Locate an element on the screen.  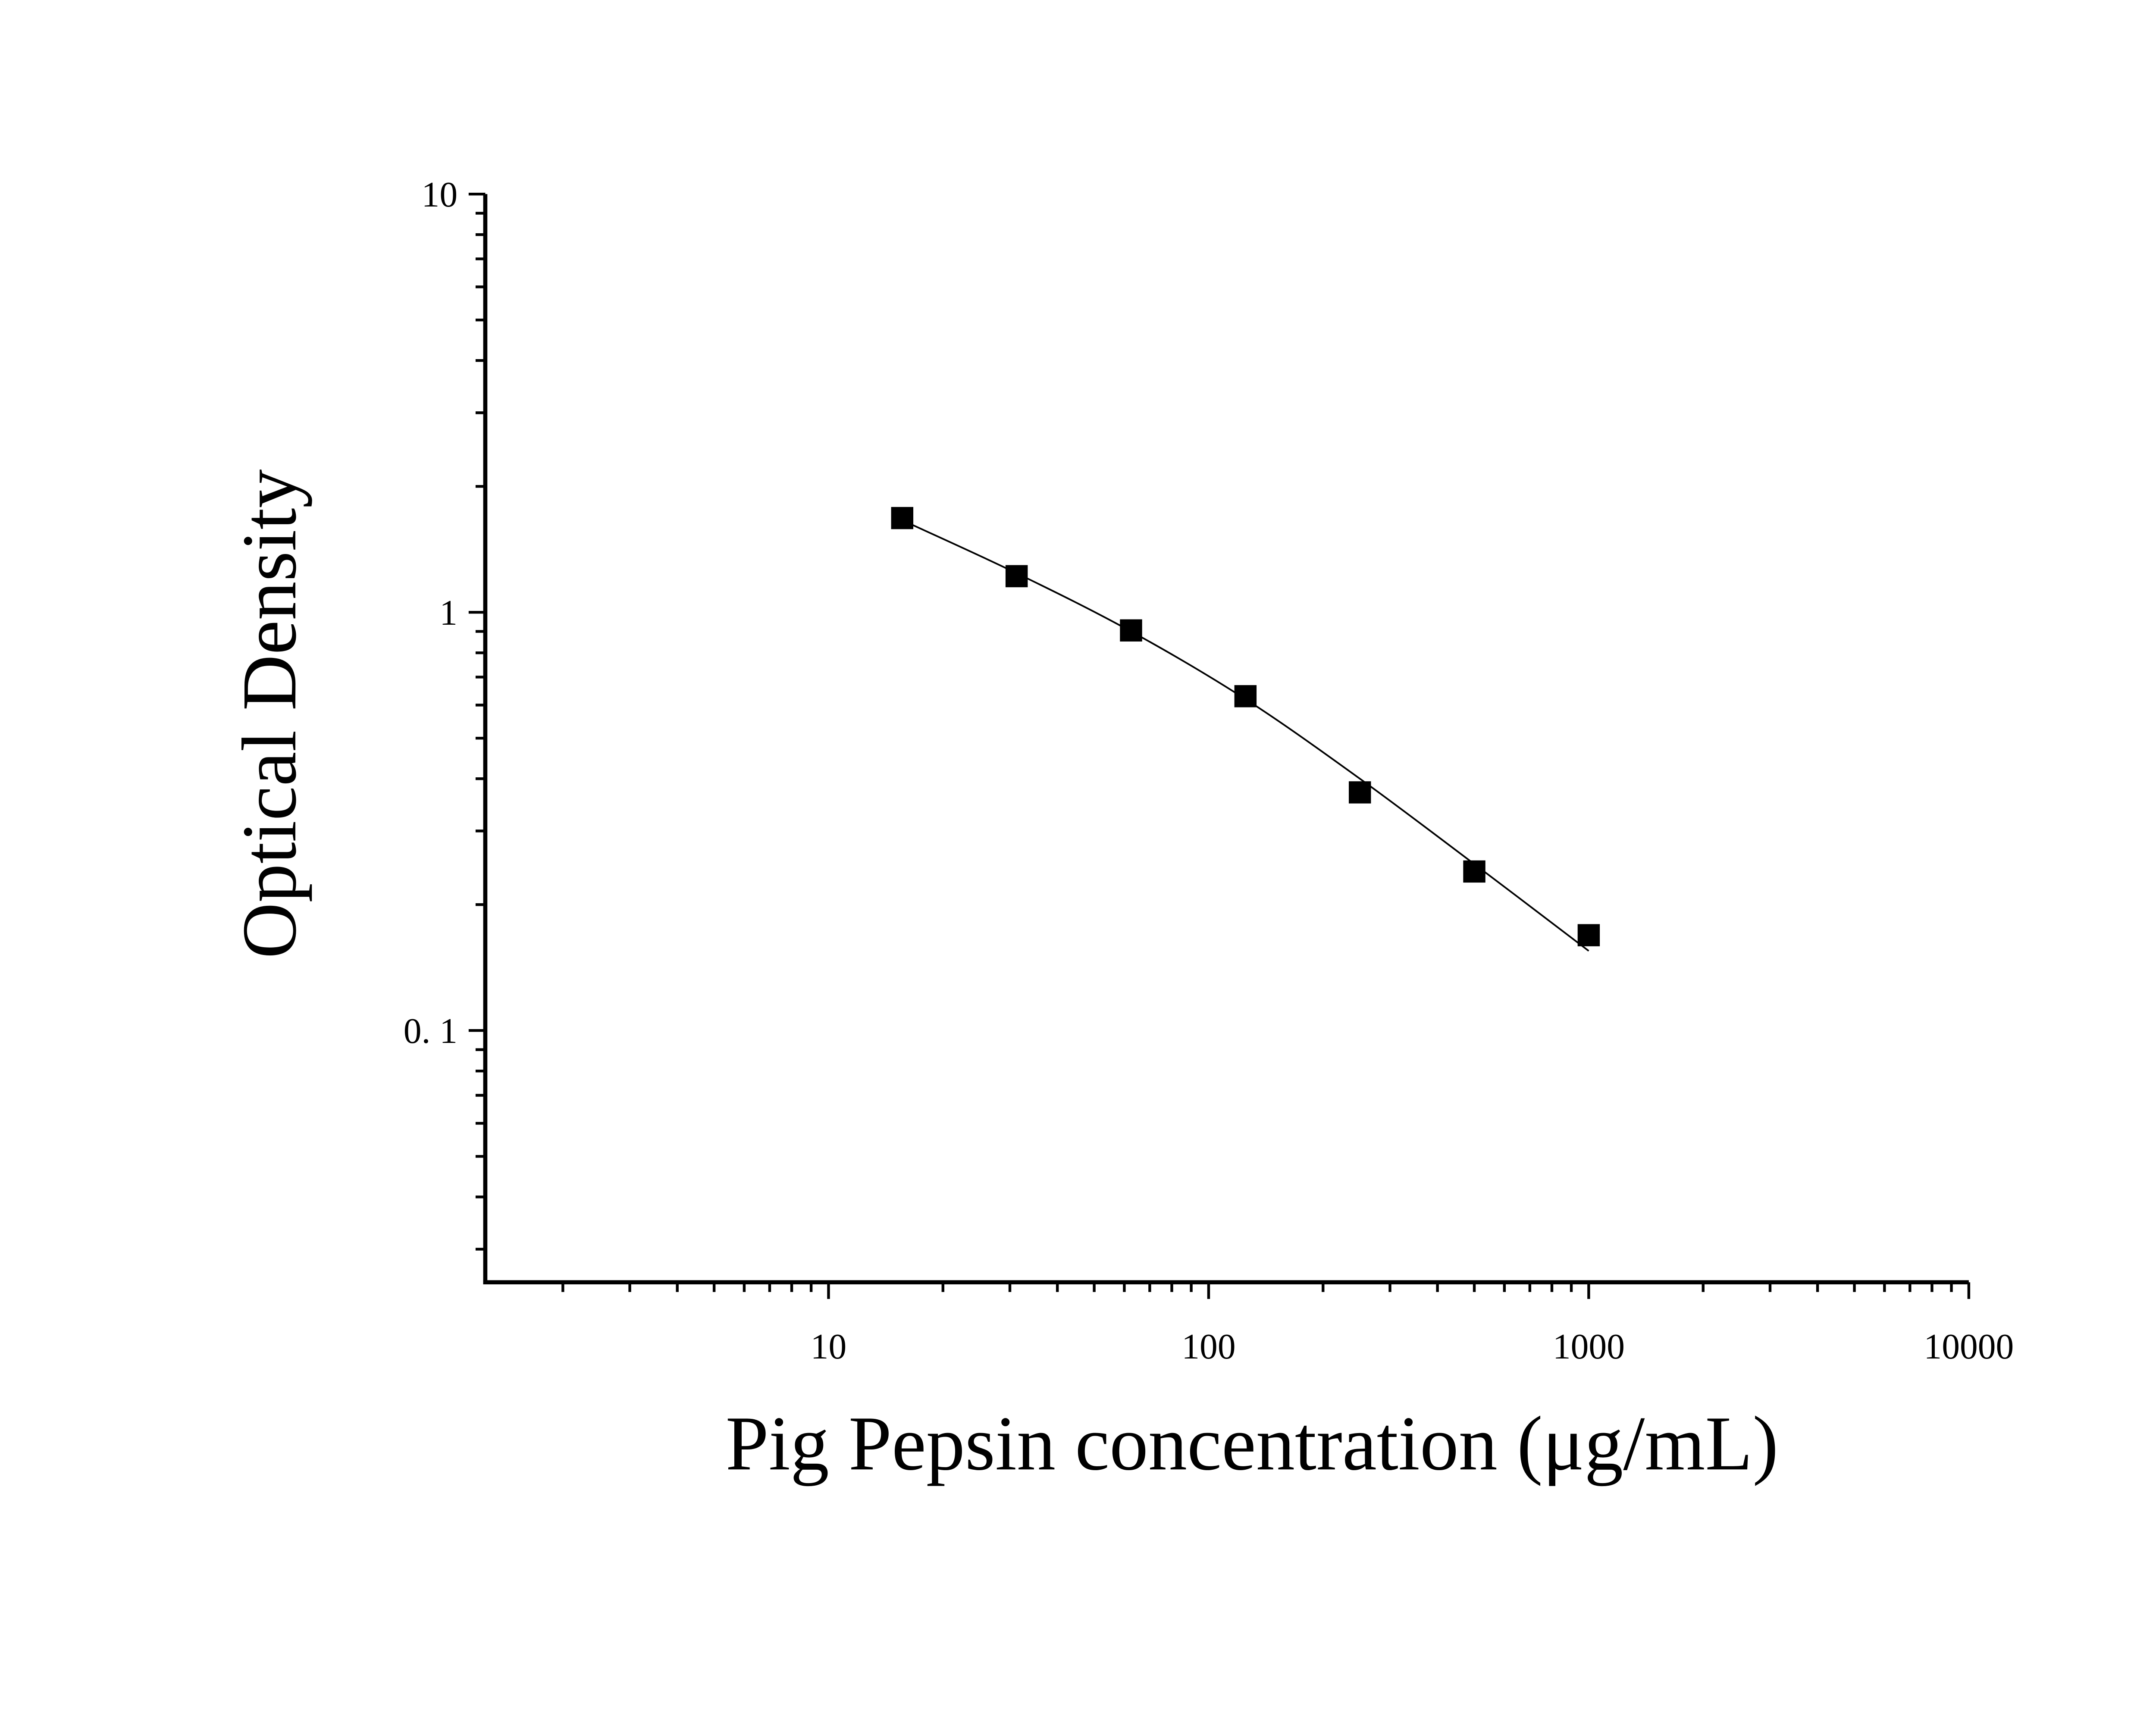
fit-curve-line is located at coordinates (1245, 735).